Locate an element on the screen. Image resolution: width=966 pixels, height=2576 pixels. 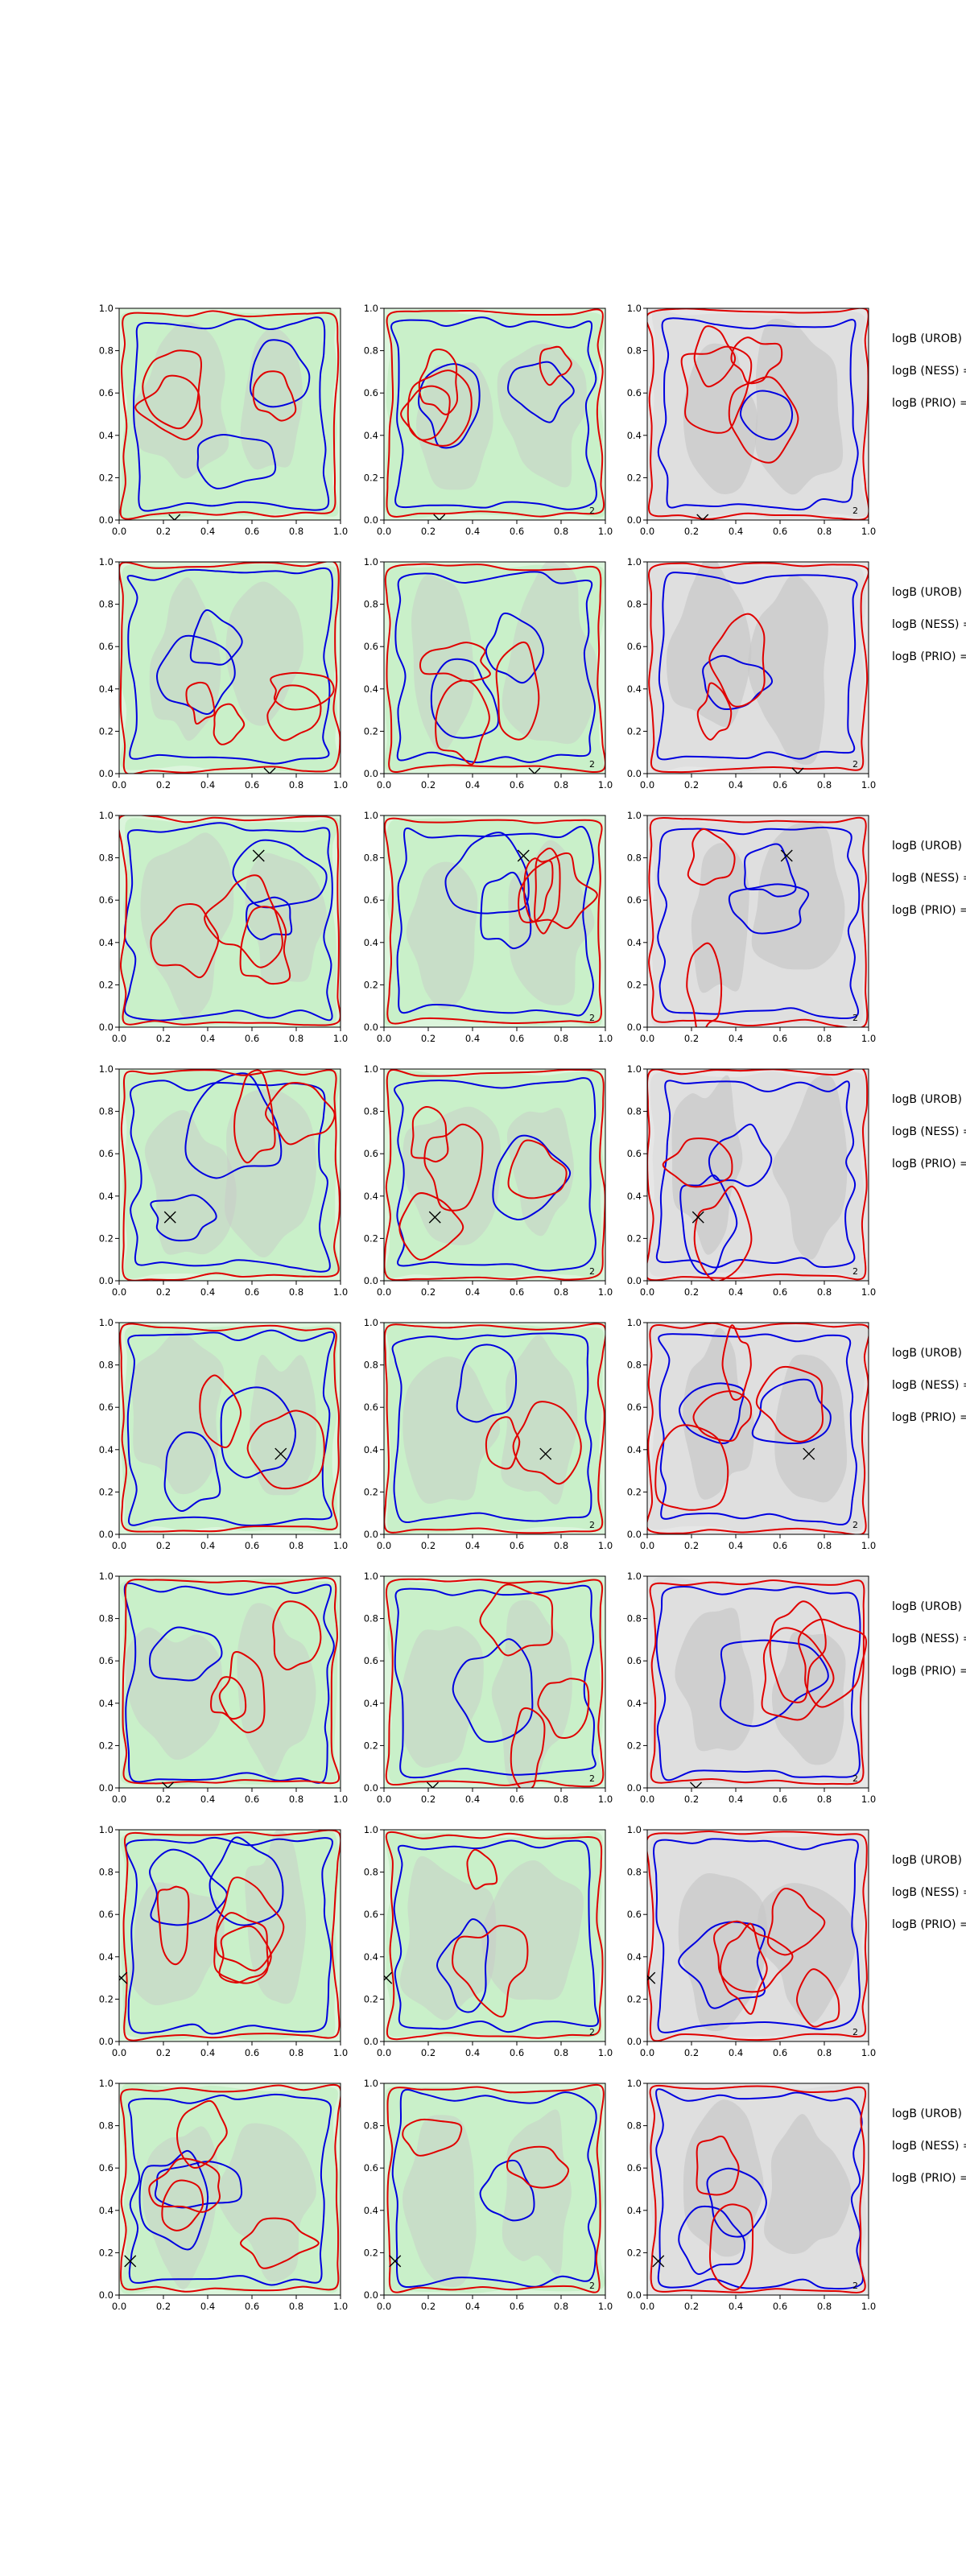
panel-r7-c3: 2 0.0 0.2 0.4 0.6 0.8 1.0 0.0 0.2 0.4 0.6 0.8 1.0 is located at coordinates (751, 1941).